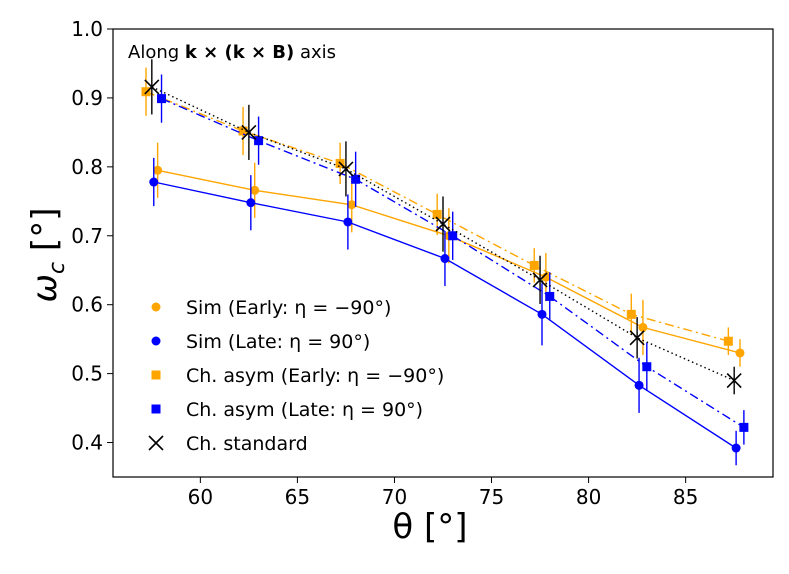 The image size is (789, 574). What do you see at coordinates (278, 342) in the screenshot?
I see `legend-label: Sim (Late: η = 90°)` at bounding box center [278, 342].